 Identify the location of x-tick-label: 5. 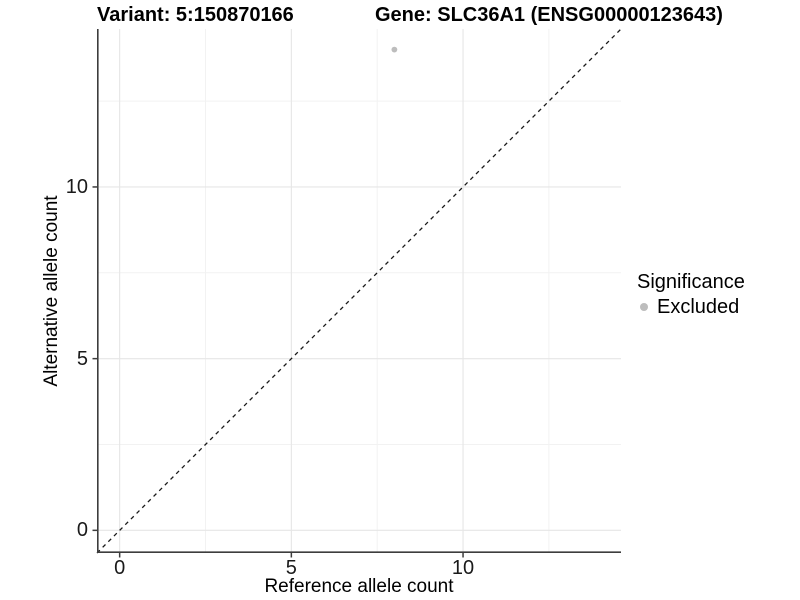
(291, 568).